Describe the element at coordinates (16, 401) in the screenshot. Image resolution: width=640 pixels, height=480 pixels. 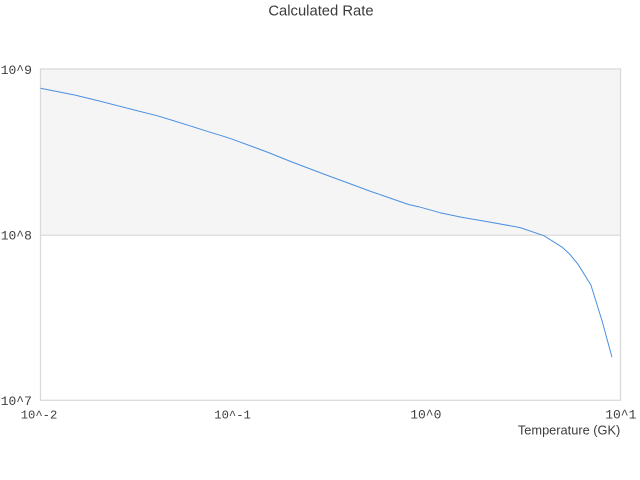
I see `svg-text: 10^7` at that location.